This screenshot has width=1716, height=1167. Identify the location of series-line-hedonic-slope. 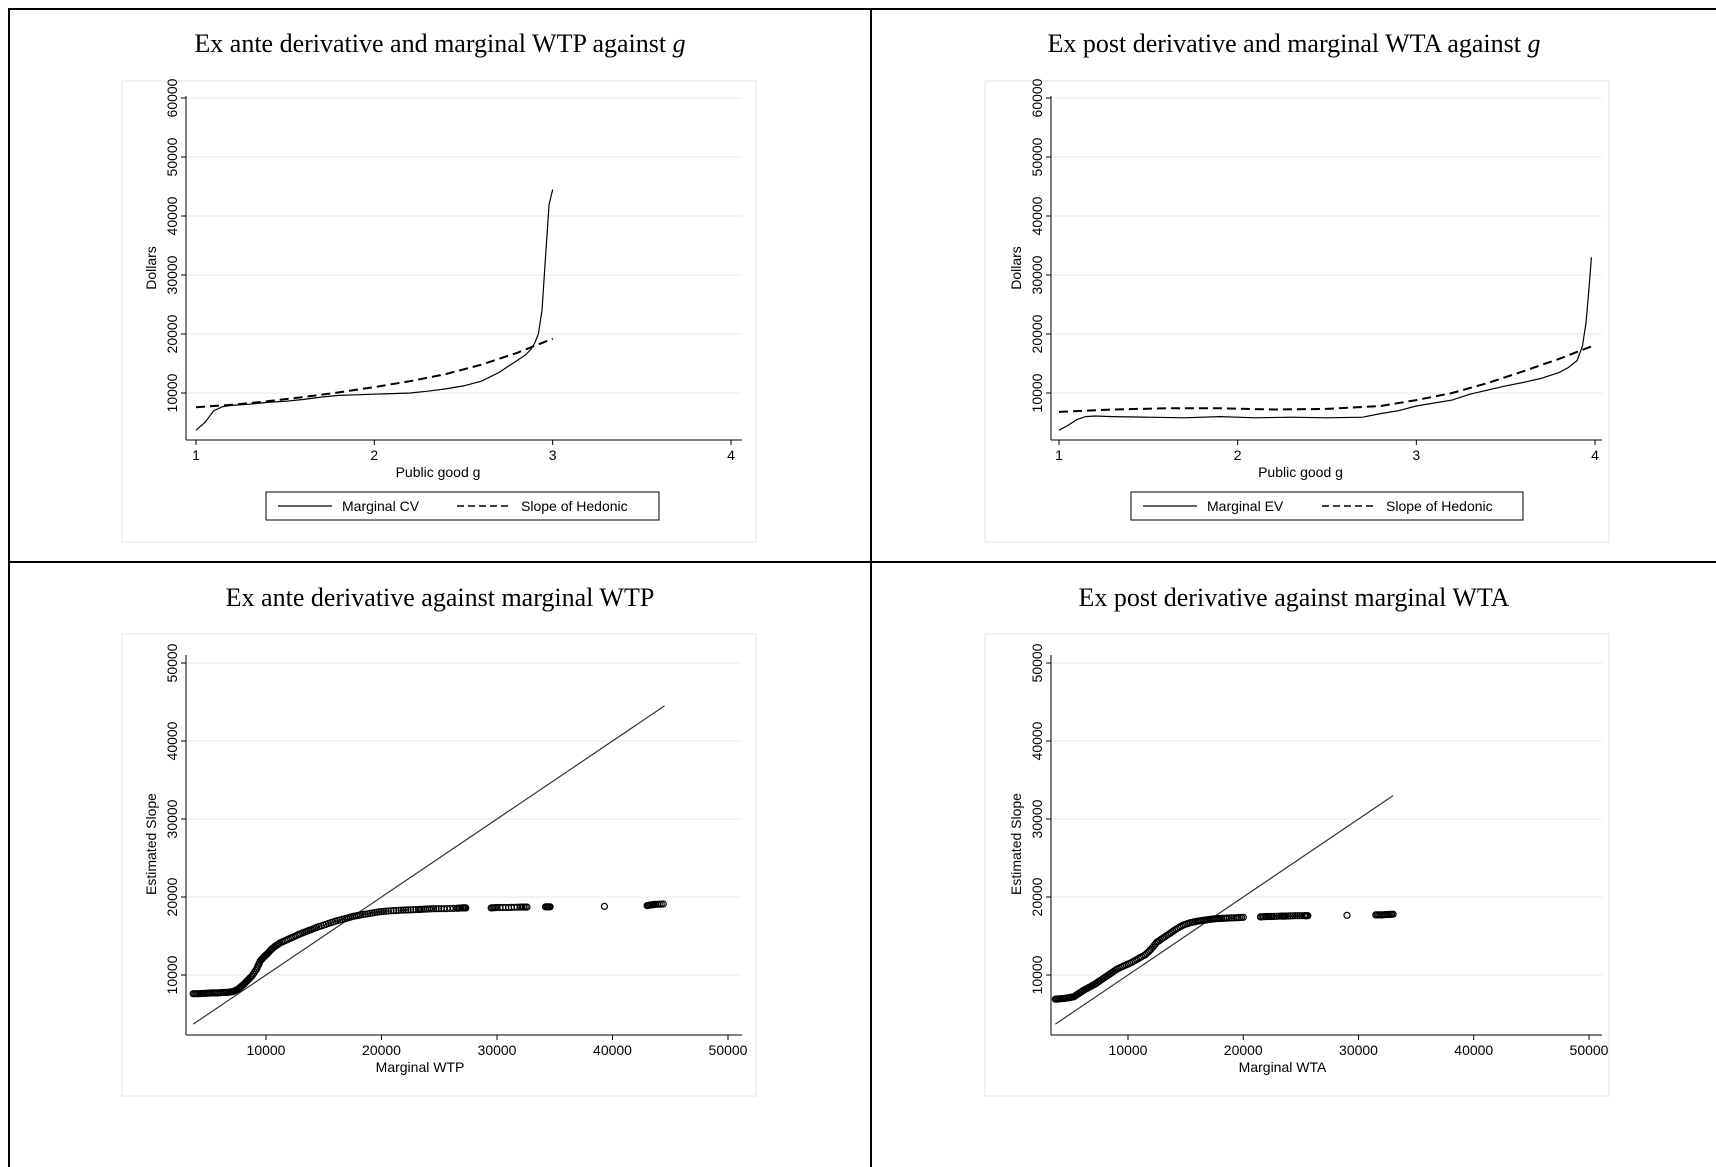
(1325, 379).